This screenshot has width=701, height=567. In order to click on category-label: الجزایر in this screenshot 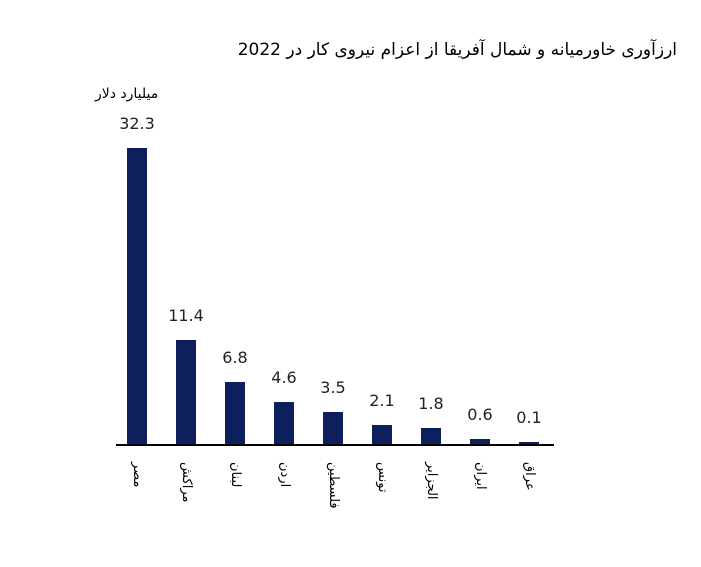, I will do `click(431, 481)`.